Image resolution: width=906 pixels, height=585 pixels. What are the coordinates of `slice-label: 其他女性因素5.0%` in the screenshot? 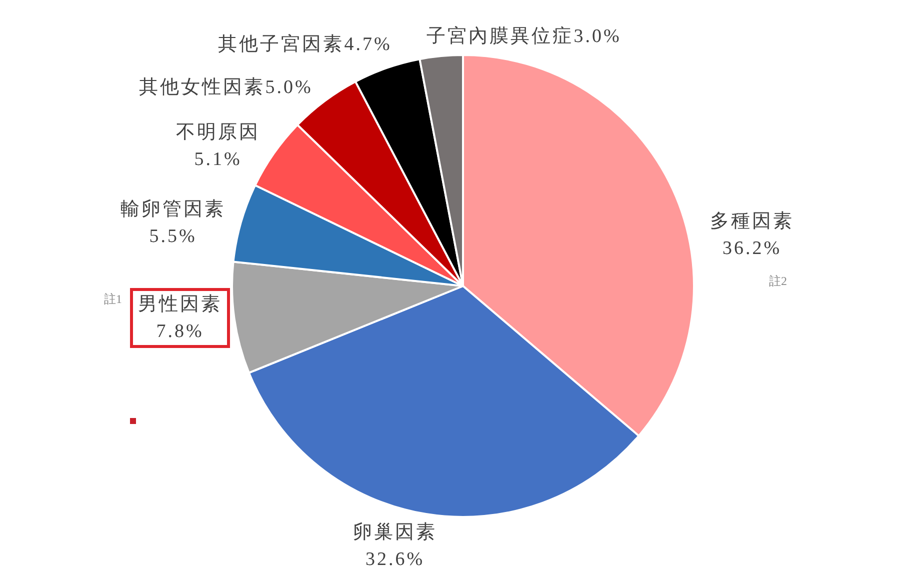 It's located at (226, 87).